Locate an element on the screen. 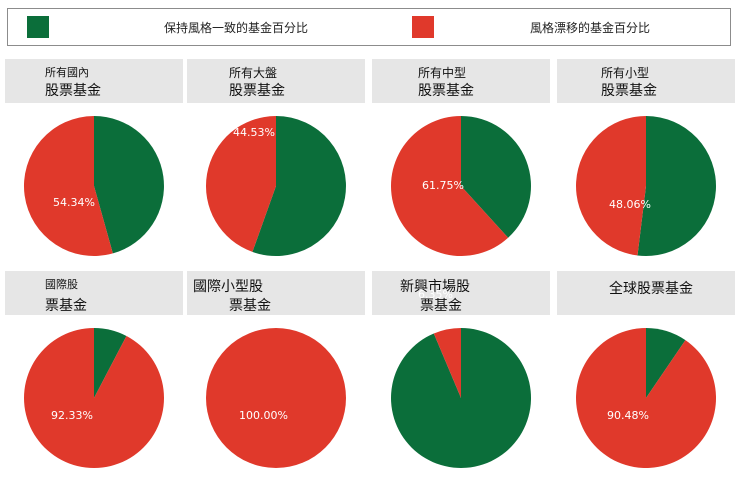 The height and width of the screenshot is (481, 740). legend-swatch-drift is located at coordinates (423, 27).